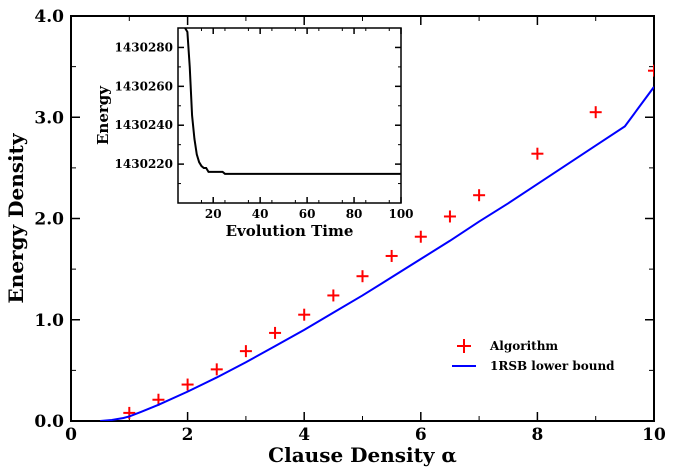  Describe the element at coordinates (362, 455) in the screenshot. I see `main-x-axis-title: Clause Density α` at that location.